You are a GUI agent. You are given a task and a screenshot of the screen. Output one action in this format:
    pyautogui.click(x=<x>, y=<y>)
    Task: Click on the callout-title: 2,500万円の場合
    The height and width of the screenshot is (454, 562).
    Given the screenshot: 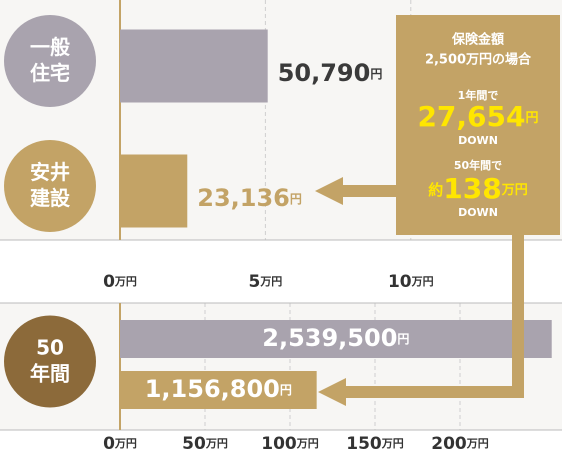 What is the action you would take?
    pyautogui.click(x=478, y=60)
    